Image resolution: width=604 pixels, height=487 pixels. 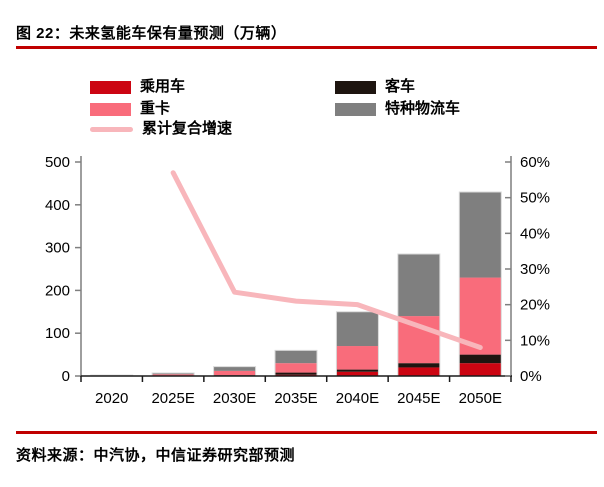 What do you see at coordinates (306, 47) in the screenshot?
I see `title-rule` at bounding box center [306, 47].